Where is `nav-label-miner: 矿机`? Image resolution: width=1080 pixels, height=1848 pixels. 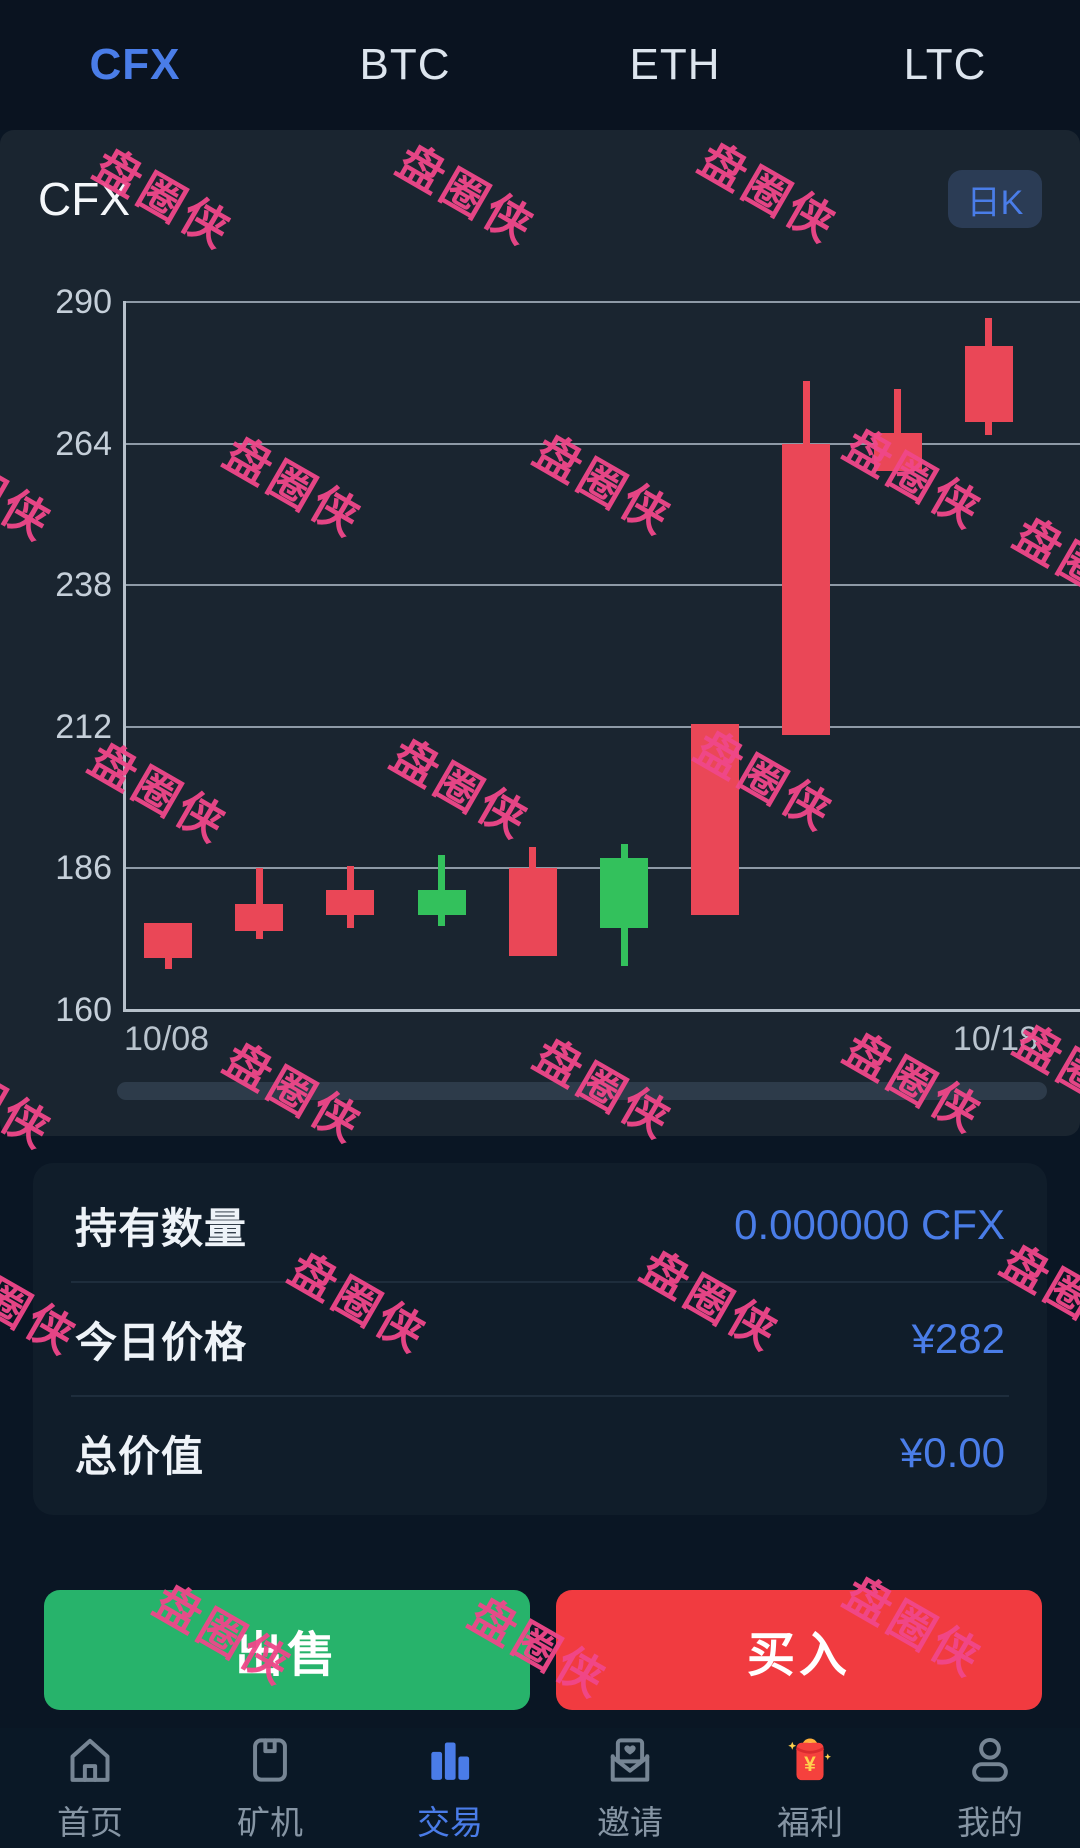
nav-label-miner: 矿机 is located at coordinates (270, 1822).